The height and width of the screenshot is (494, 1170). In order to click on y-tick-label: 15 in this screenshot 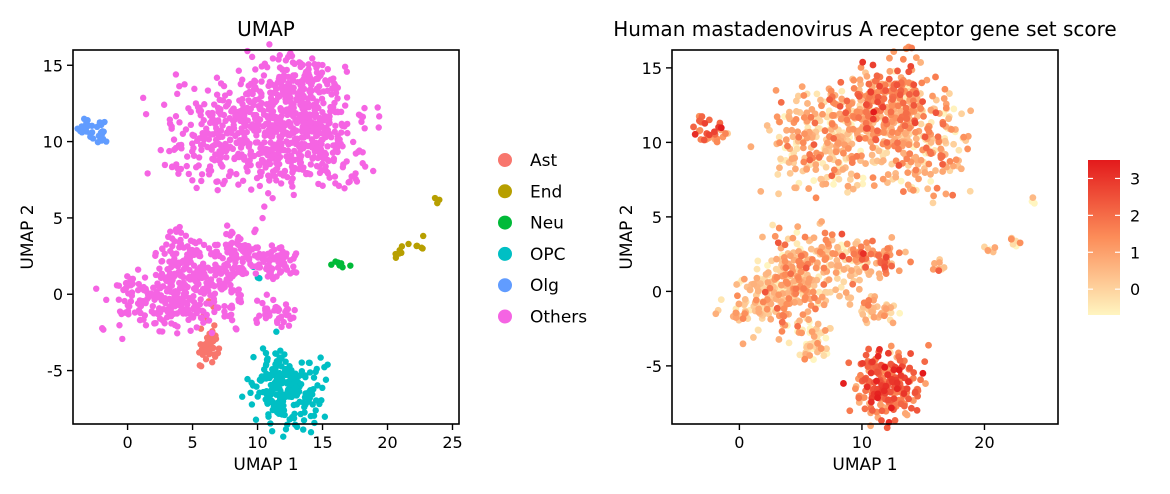, I will do `click(652, 68)`.